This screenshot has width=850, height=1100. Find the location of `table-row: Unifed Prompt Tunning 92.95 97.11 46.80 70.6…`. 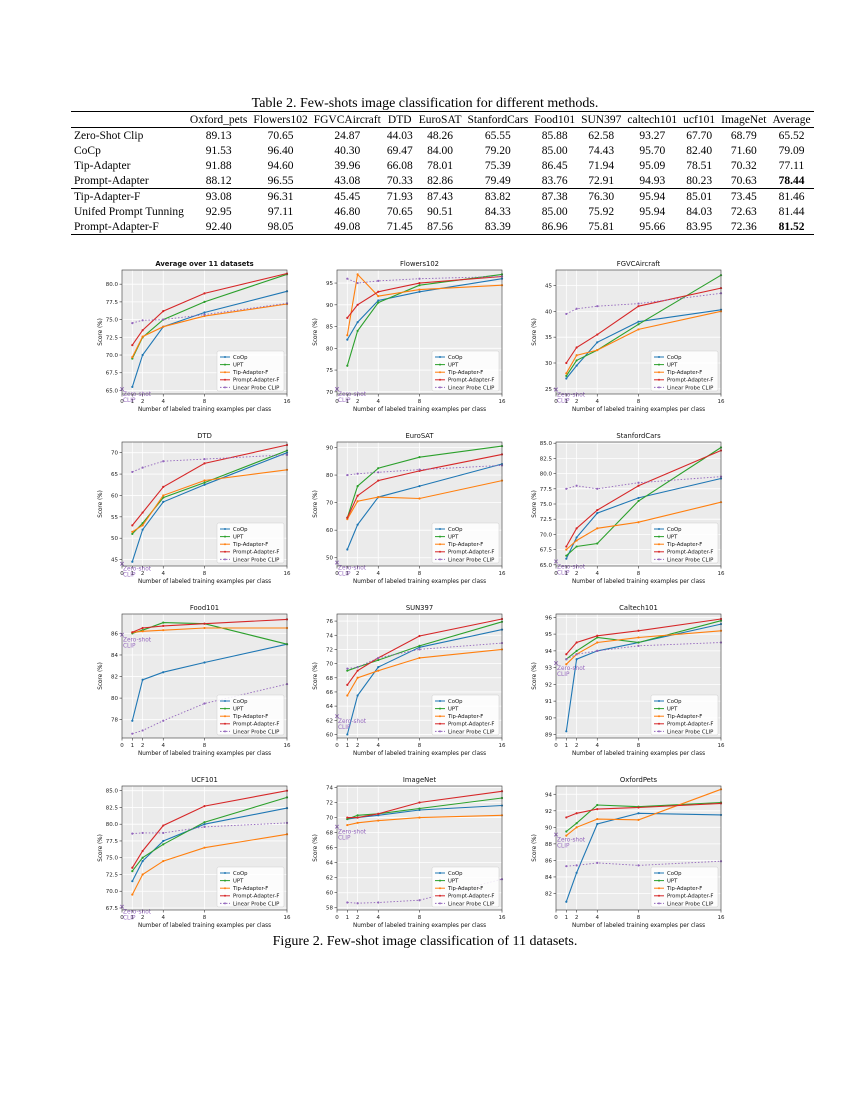

table-row: Unifed Prompt Tunning 92.95 97.11 46.80 70.6… is located at coordinates (442, 211).